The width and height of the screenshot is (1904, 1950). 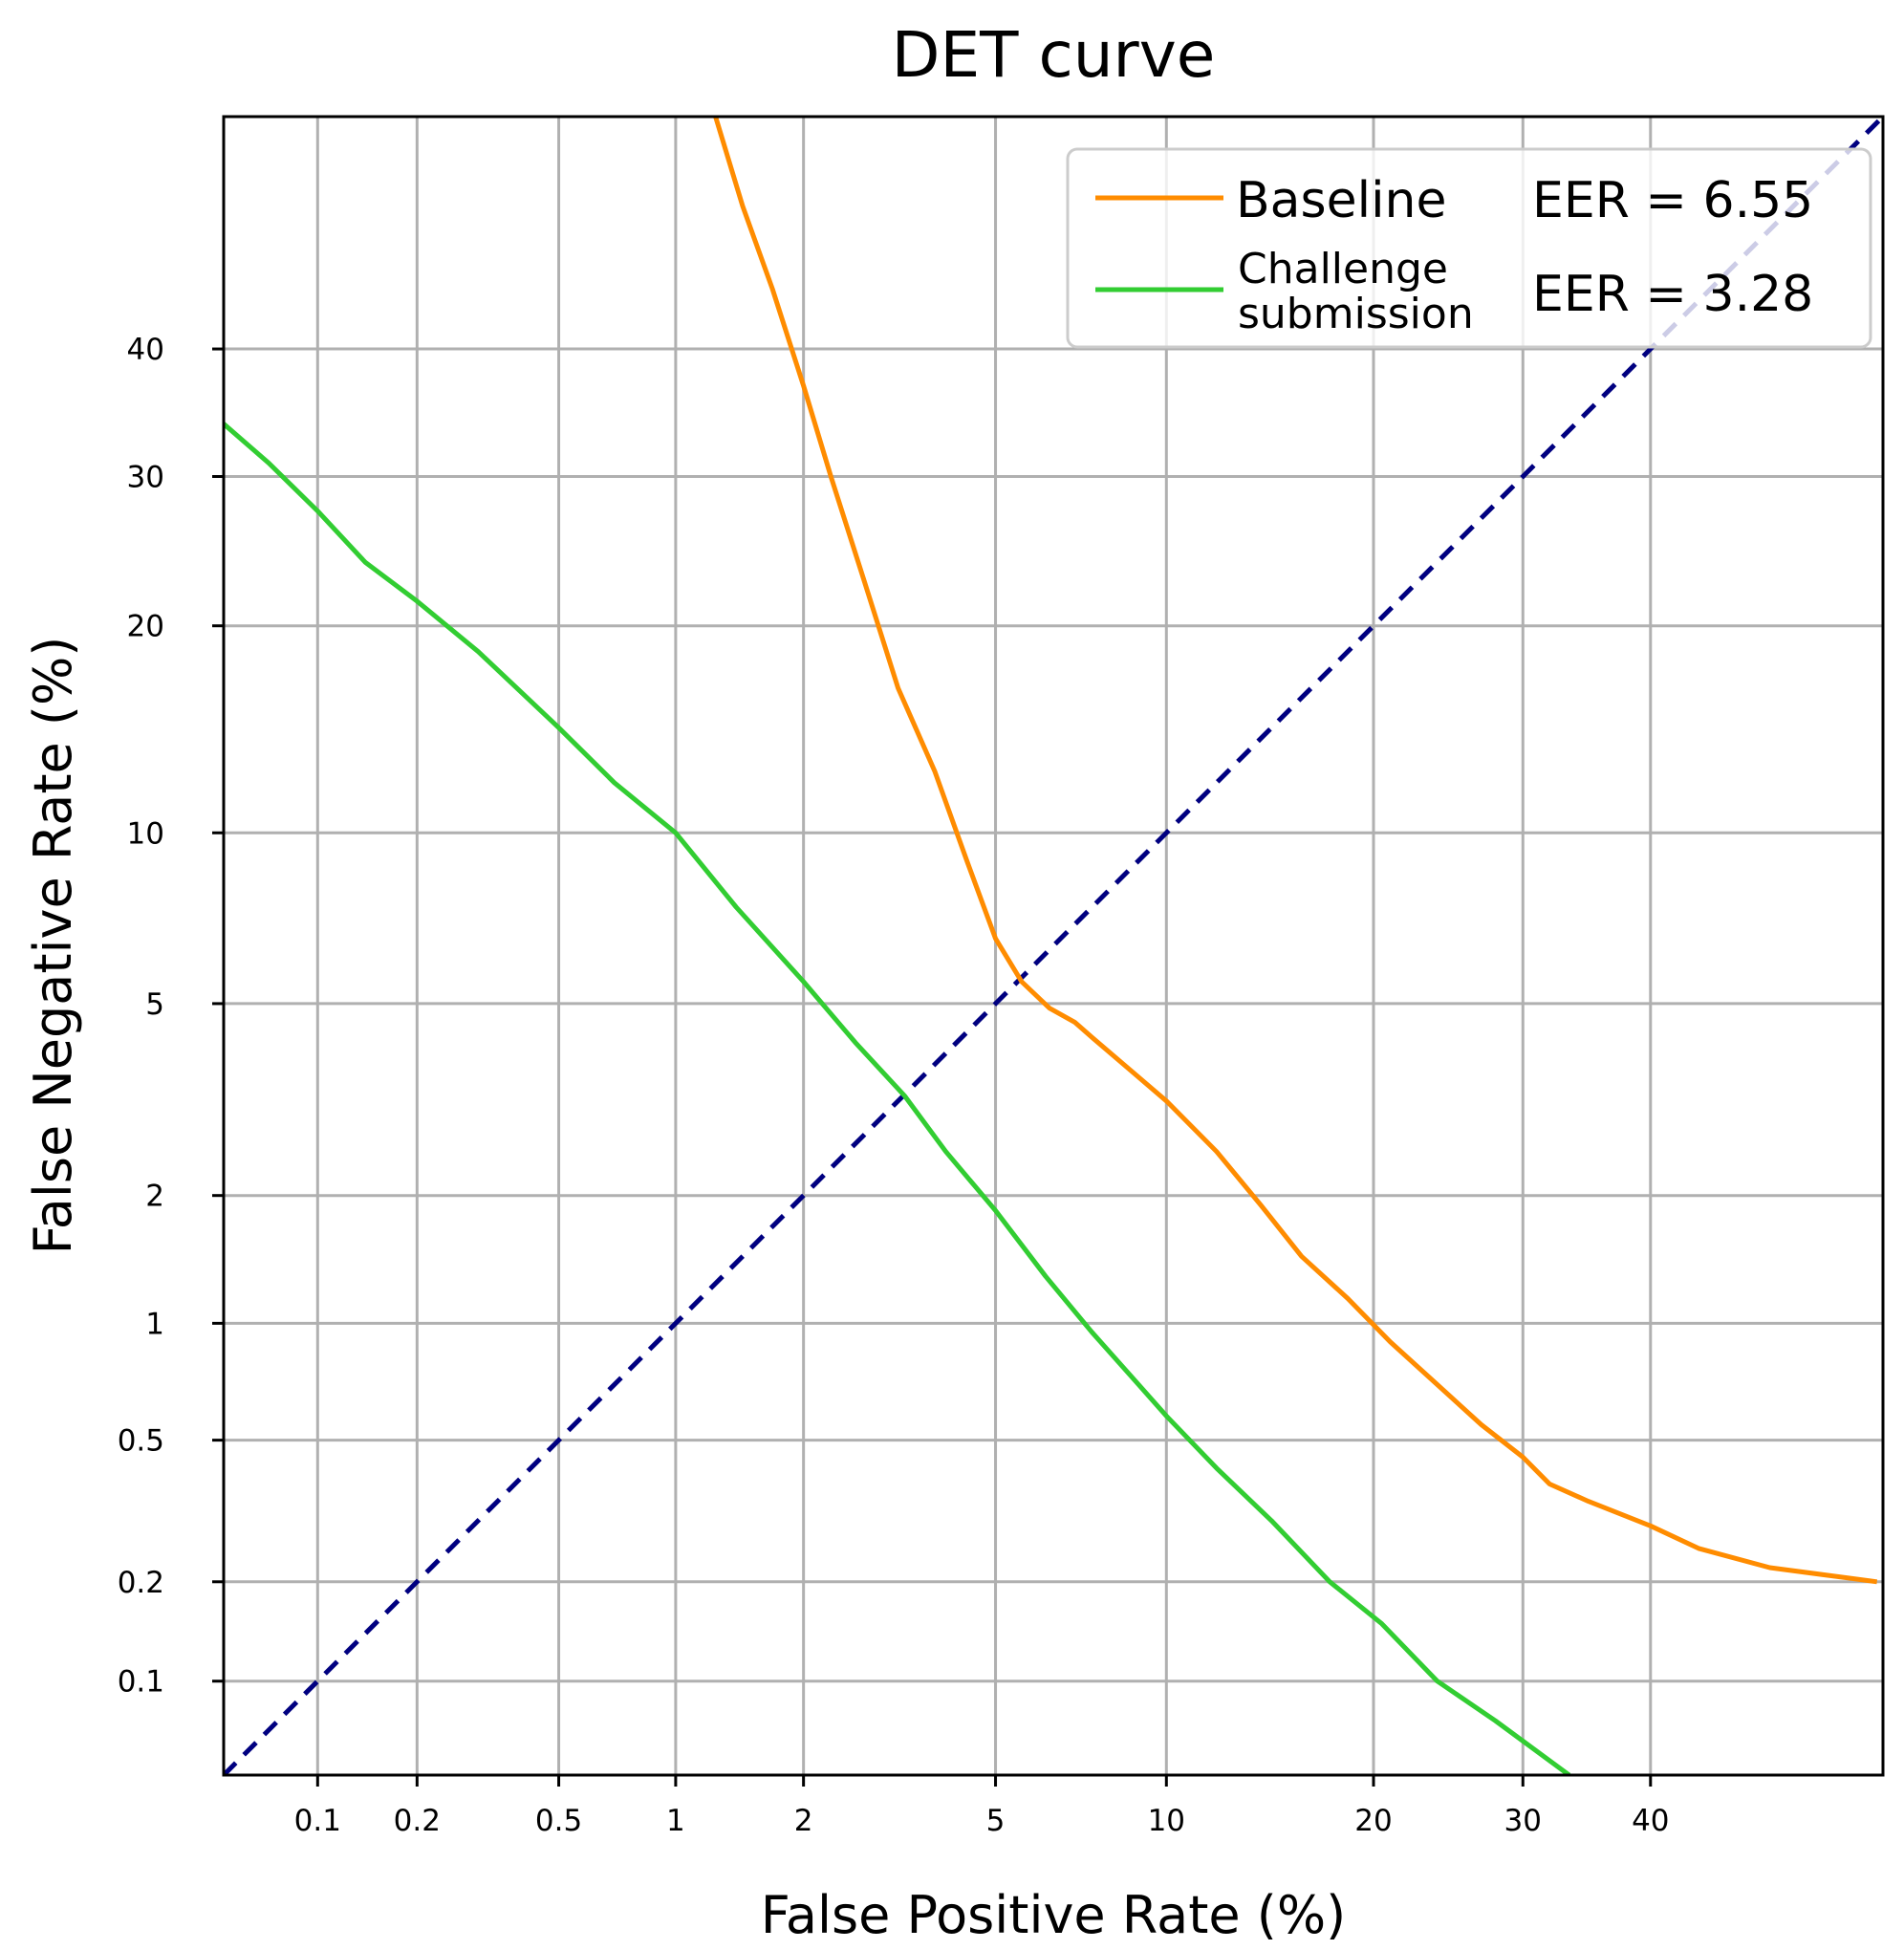 What do you see at coordinates (803, 1821) in the screenshot?
I see `x-tick-label: 2` at bounding box center [803, 1821].